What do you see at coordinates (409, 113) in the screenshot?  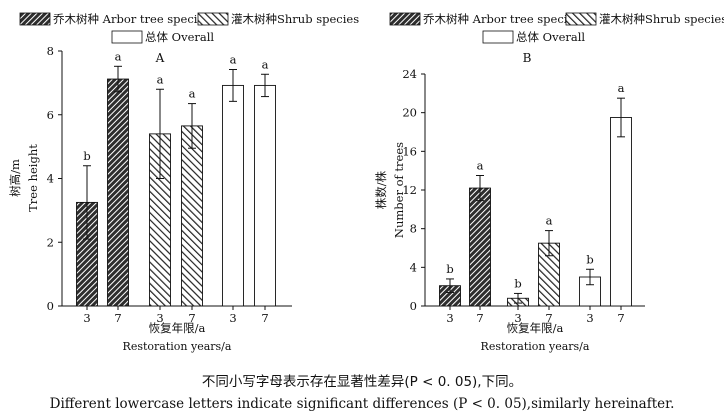 I see `y-tick-label: 20` at bounding box center [409, 113].